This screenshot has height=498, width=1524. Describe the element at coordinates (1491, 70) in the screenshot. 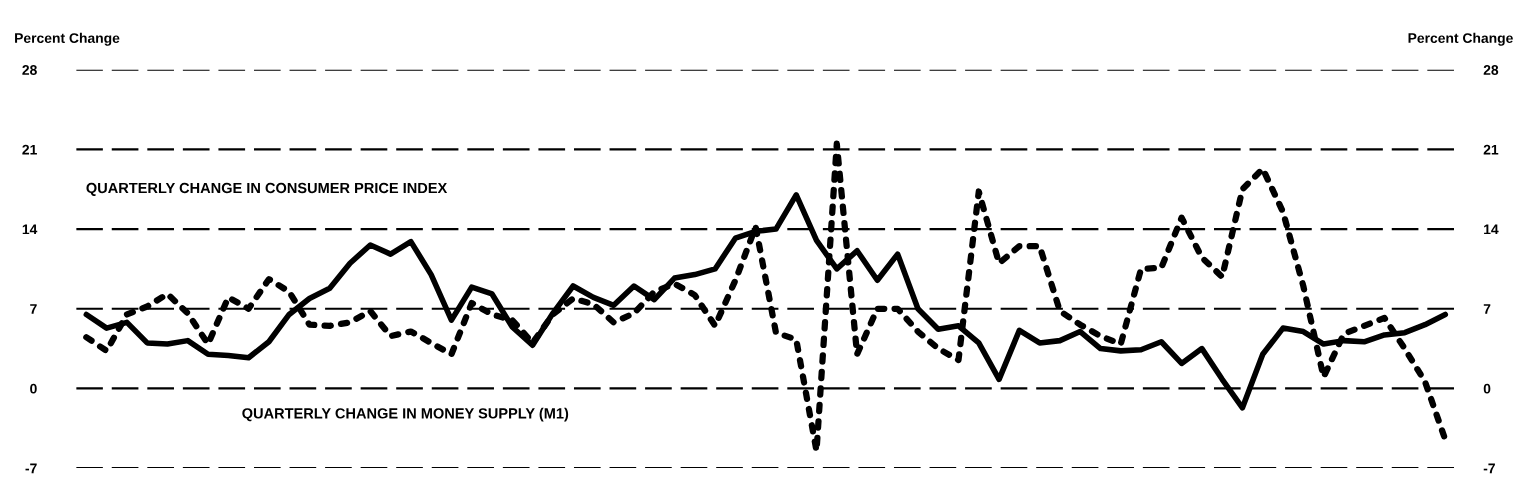

I see `y2-tick-label: 28` at that location.